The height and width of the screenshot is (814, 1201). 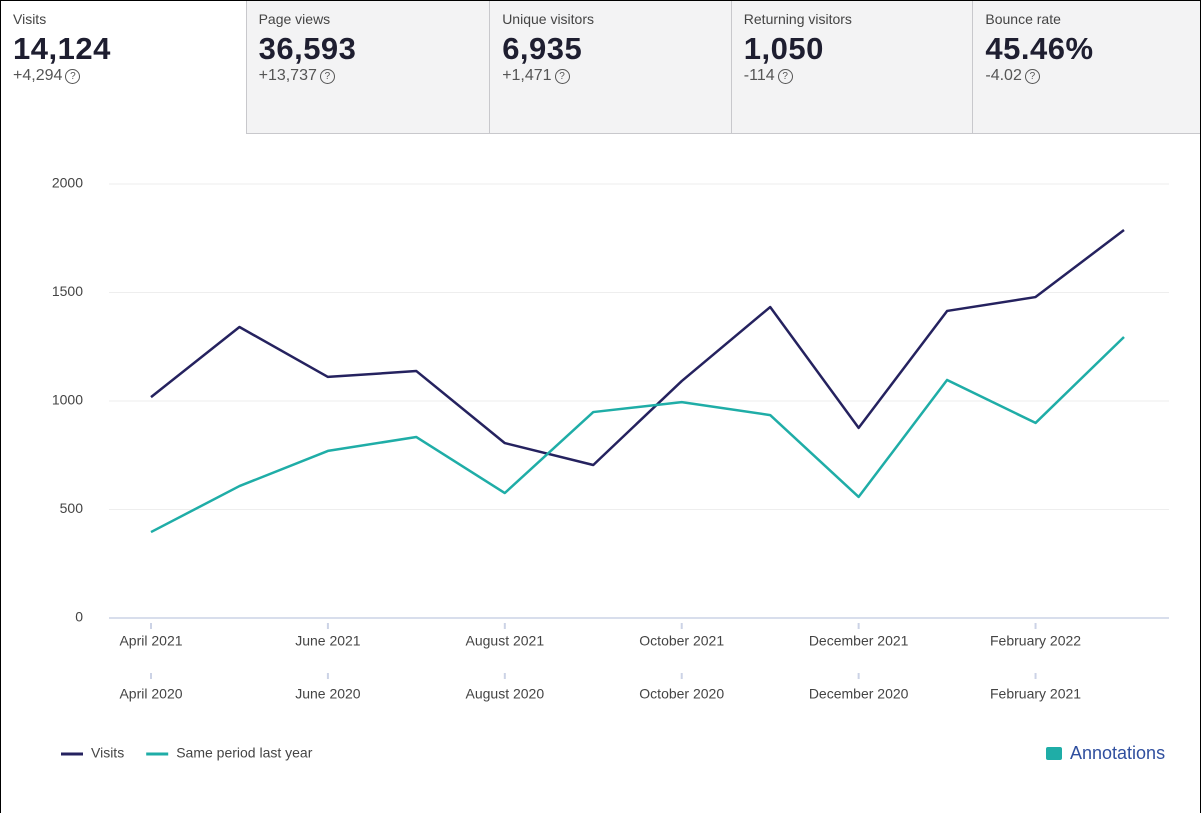 What do you see at coordinates (150, 641) in the screenshot?
I see `x-tick-label: April 2021` at bounding box center [150, 641].